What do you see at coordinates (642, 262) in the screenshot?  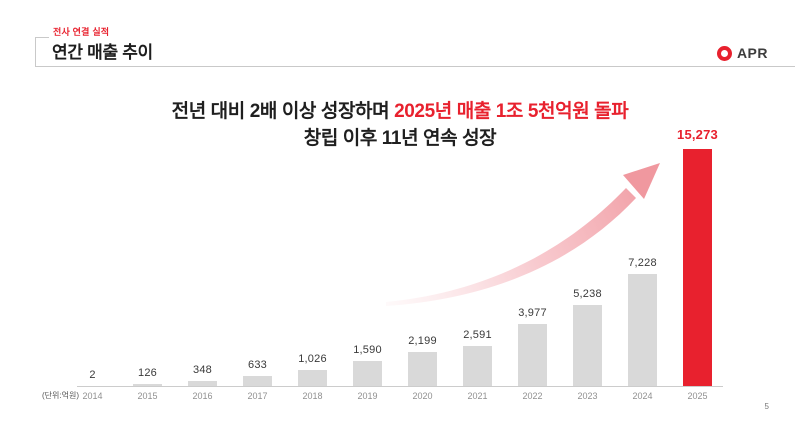 I see `bar-value-label: 7,228` at bounding box center [642, 262].